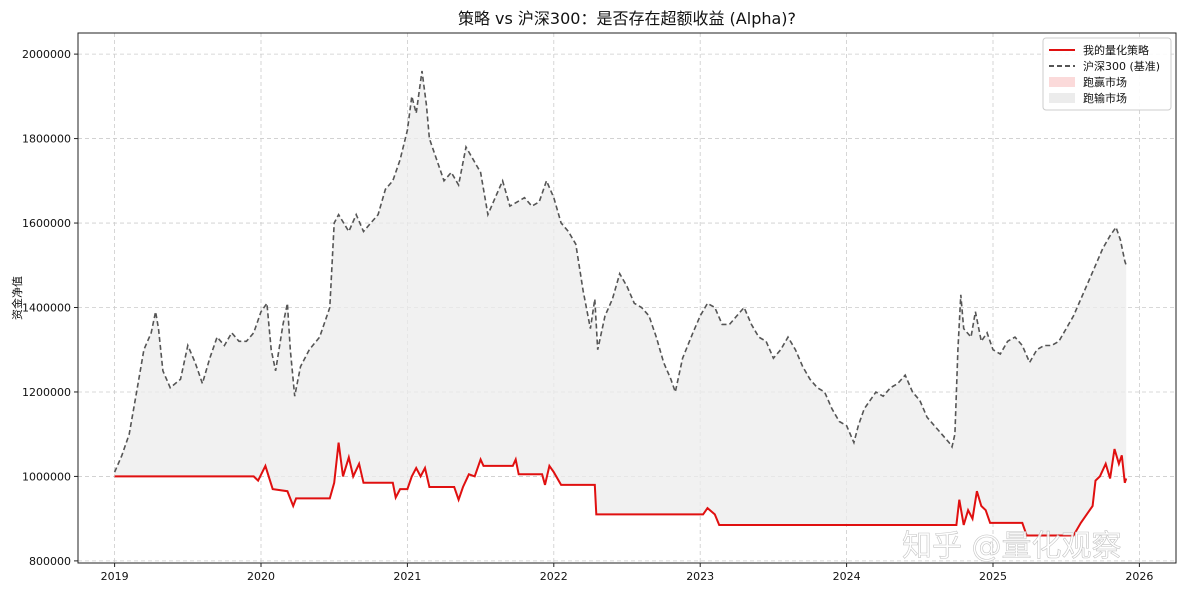 The height and width of the screenshot is (591, 1187). What do you see at coordinates (115, 576) in the screenshot?
I see `x-tick-label: 2019` at bounding box center [115, 576].